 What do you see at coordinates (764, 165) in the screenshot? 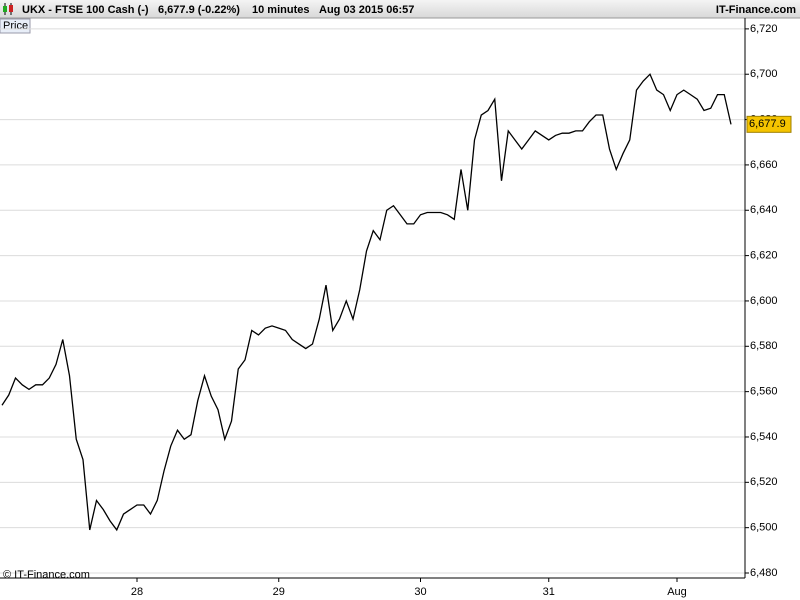
I see `y-tick-label: 6,660` at bounding box center [764, 165].